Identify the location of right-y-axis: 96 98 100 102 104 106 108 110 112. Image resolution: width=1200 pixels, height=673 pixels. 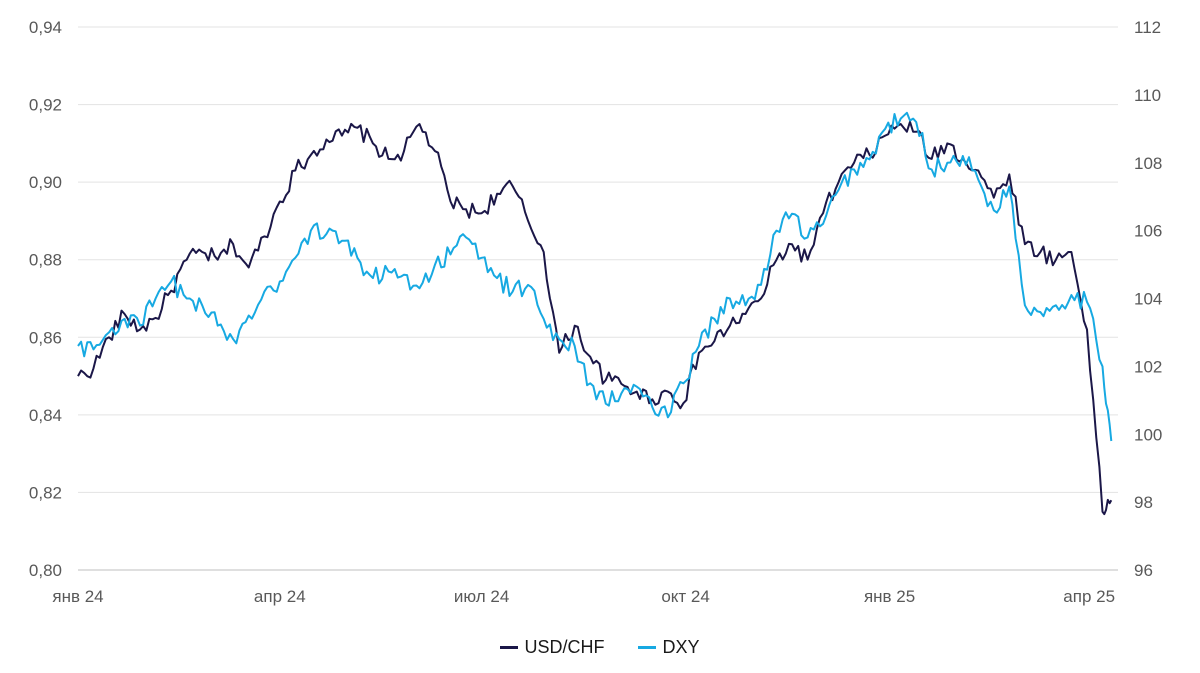
(1148, 299).